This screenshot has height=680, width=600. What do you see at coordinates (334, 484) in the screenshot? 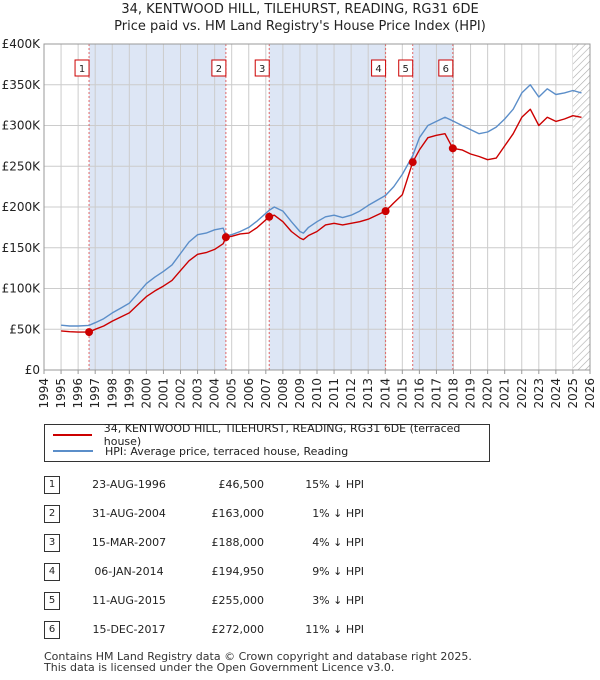
I see `sale-hpi-diff: 15% ↓ HPI` at bounding box center [334, 484].